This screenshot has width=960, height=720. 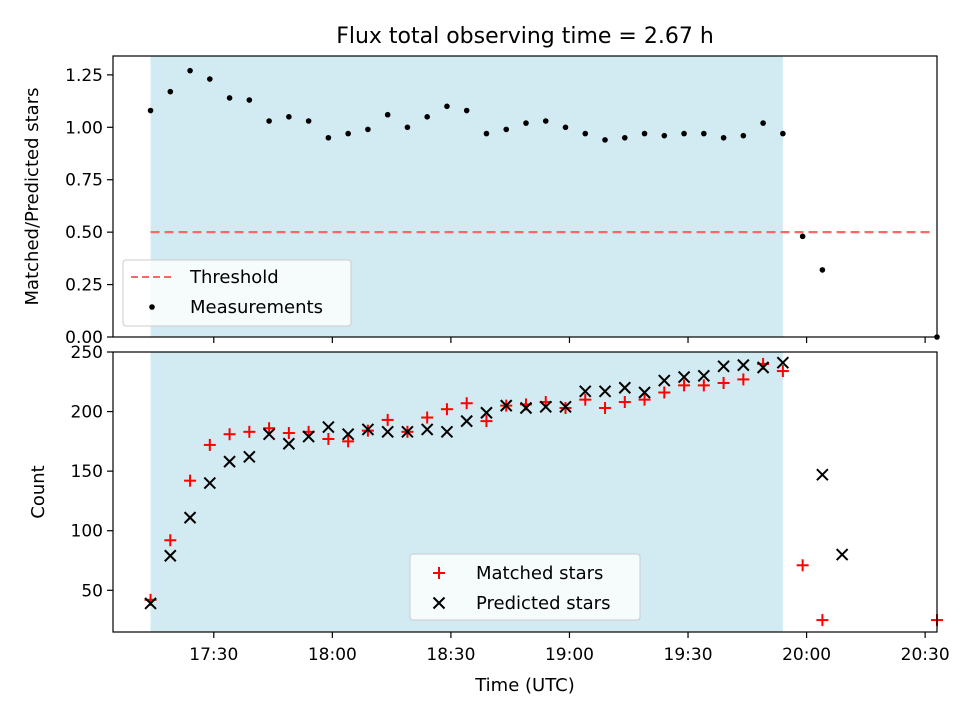 I want to click on top-y-tick-label: 1.00, so click(x=84, y=128).